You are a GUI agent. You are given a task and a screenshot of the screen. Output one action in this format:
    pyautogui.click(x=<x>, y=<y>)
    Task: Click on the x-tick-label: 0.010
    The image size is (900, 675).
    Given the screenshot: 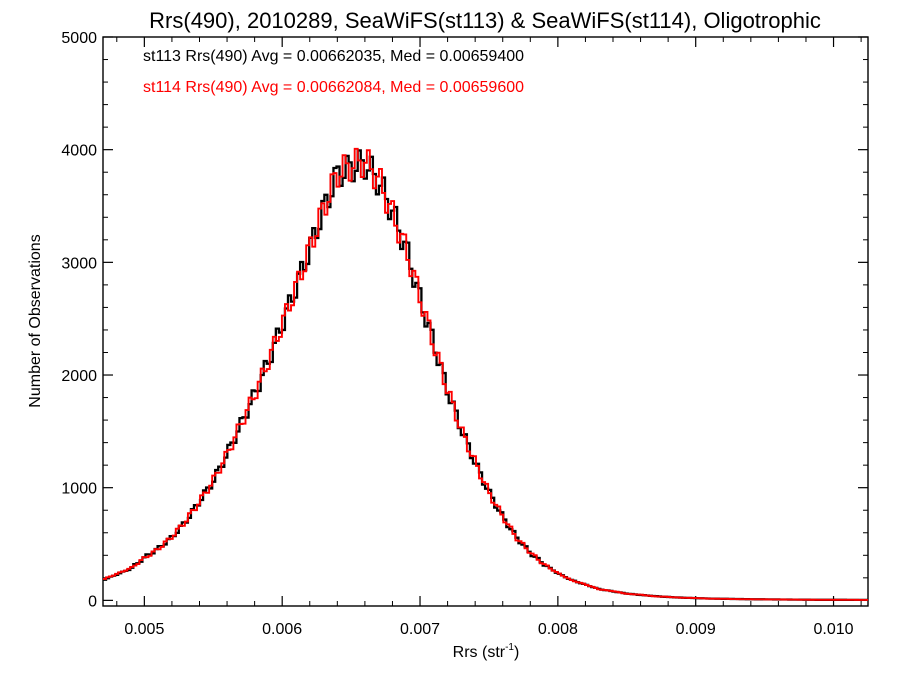 What is the action you would take?
    pyautogui.click(x=834, y=629)
    